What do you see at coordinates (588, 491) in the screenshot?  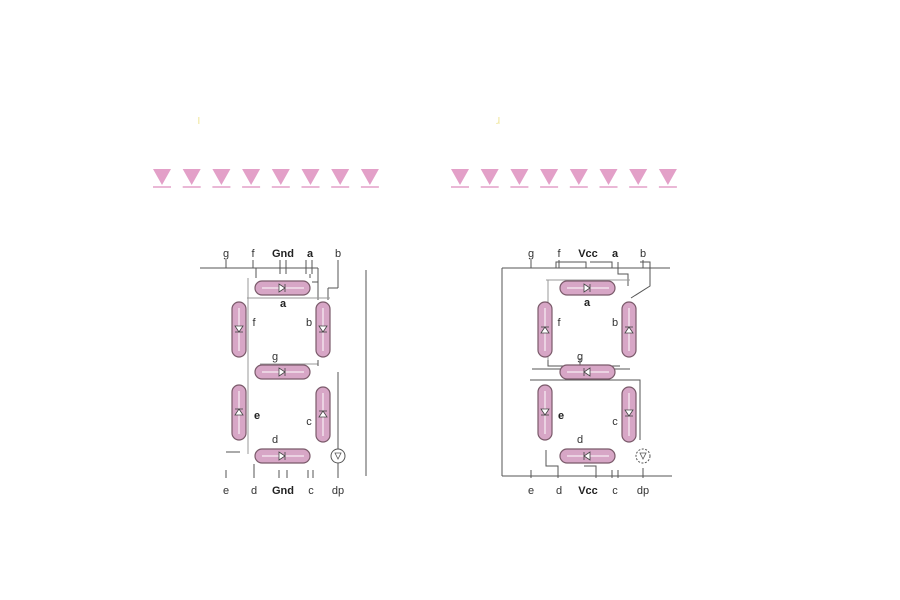 I see `ca-bottom-pin-vcc: Vcc` at bounding box center [588, 491].